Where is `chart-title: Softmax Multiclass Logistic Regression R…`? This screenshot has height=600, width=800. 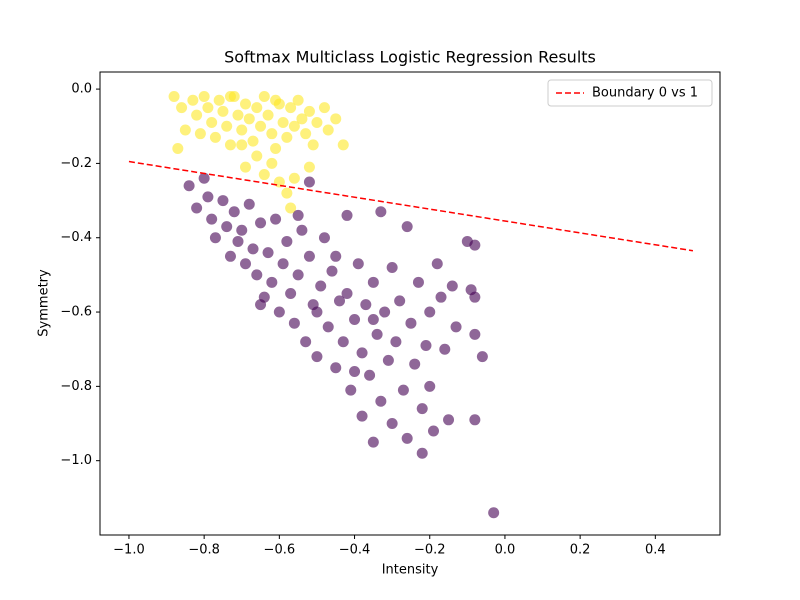 chart-title: Softmax Multiclass Logistic Regression R… is located at coordinates (410, 57).